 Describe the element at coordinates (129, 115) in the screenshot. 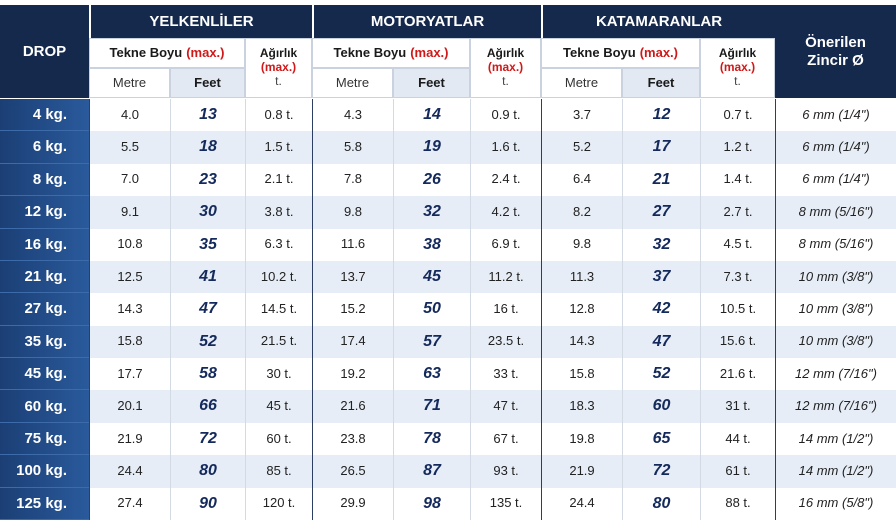

I see `metre-cell: 4.0` at that location.